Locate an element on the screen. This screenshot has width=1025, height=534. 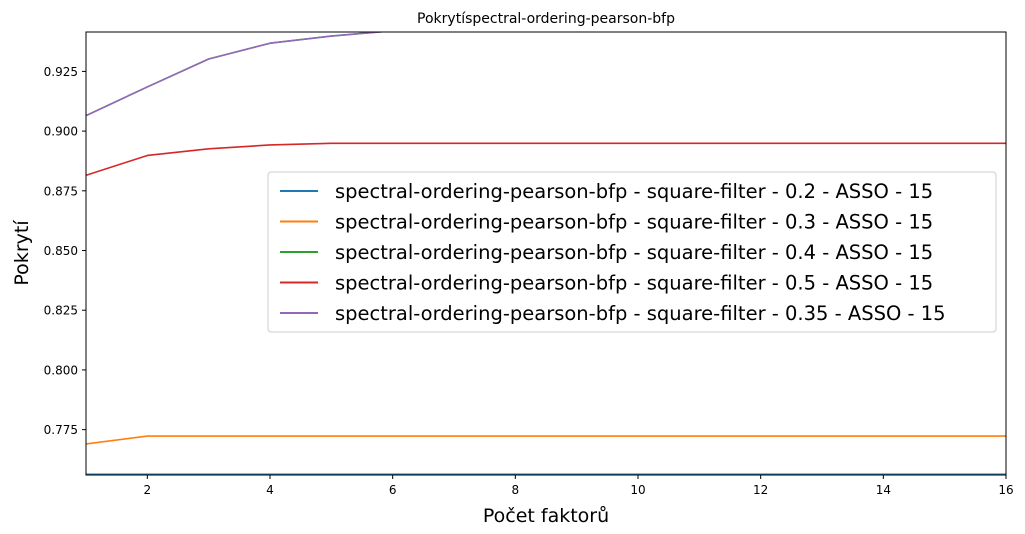
x-tick-label: 10 is located at coordinates (637, 490).